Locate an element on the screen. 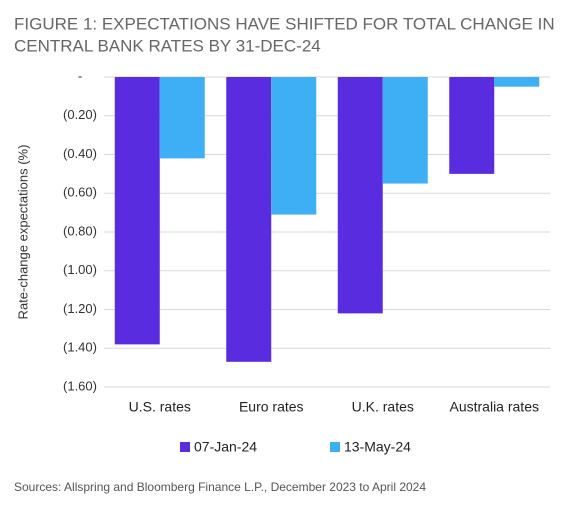  y-tick-label: - is located at coordinates (80, 75).